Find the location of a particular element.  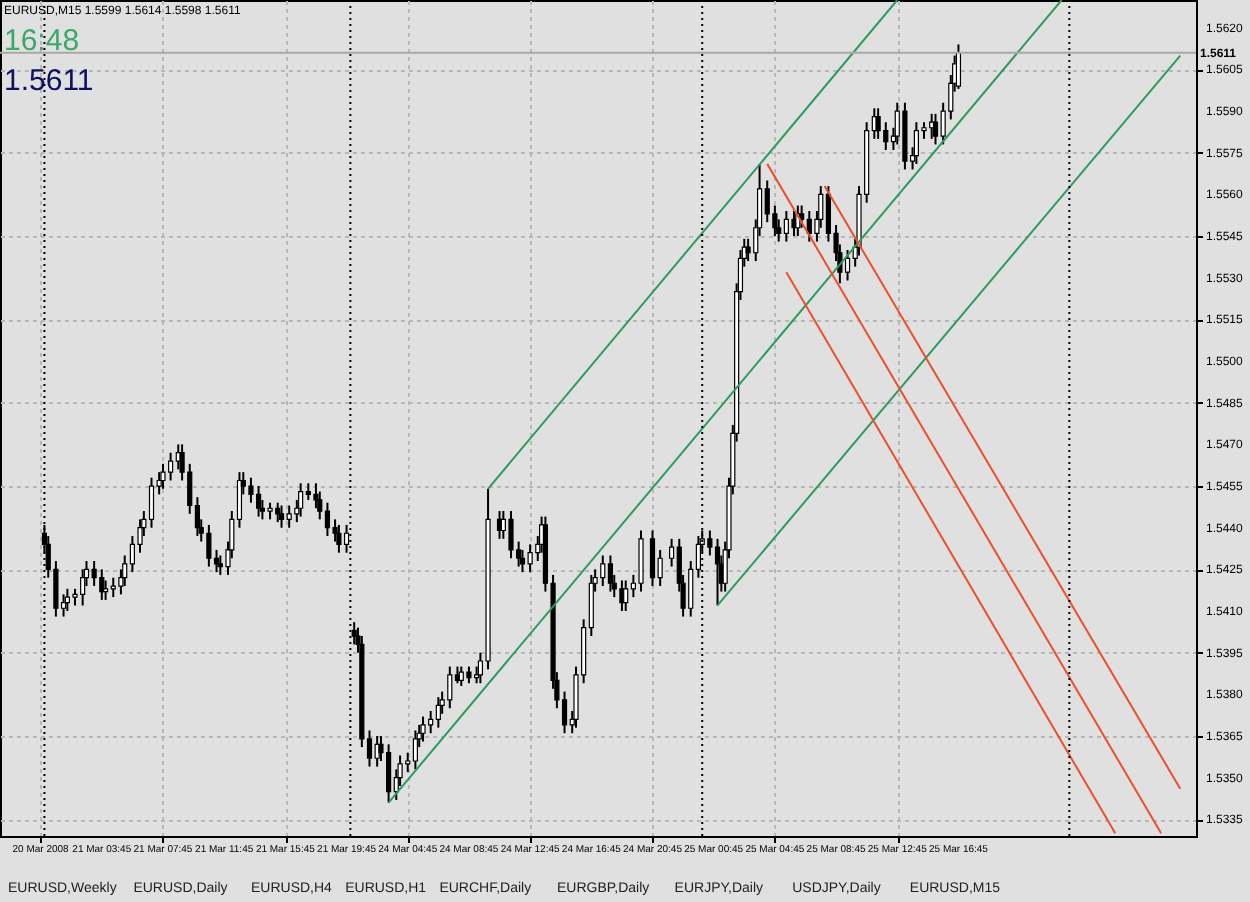

annotation: 16:48 is located at coordinates (42, 41).